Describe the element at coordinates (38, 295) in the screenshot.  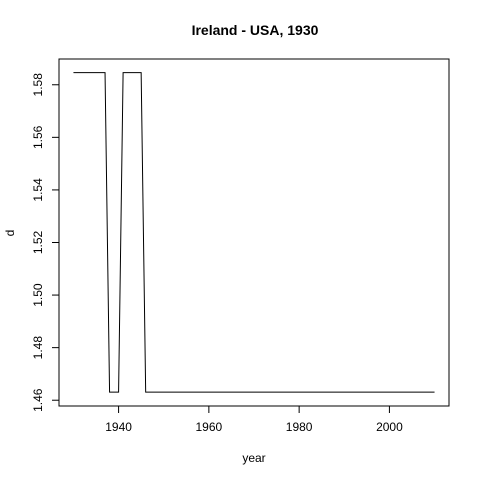
I see `y-tick-label: 1.50` at that location.